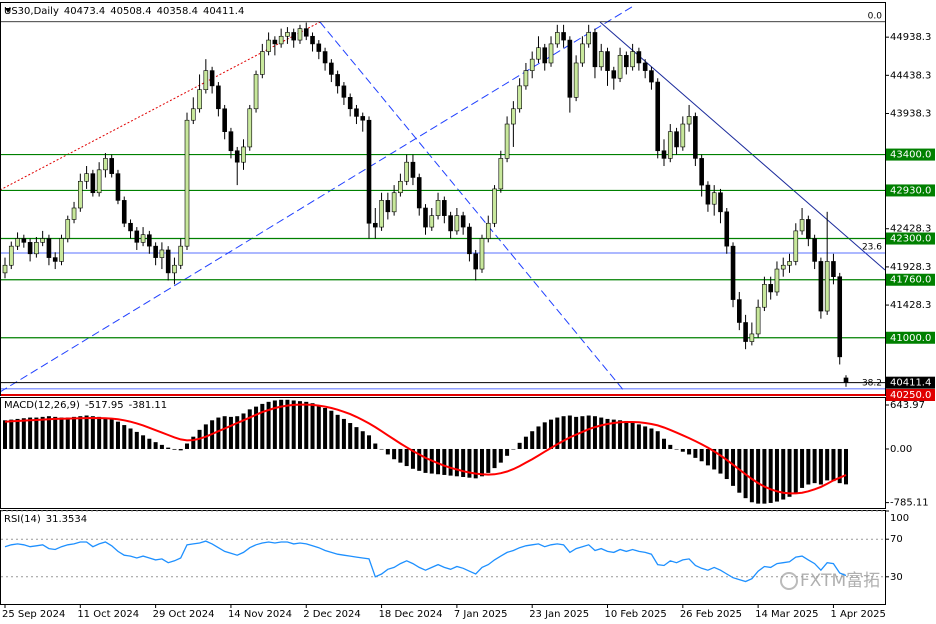 This screenshot has height=624, width=936. What do you see at coordinates (8, 10) in the screenshot?
I see `menu-arrow` at bounding box center [8, 10].